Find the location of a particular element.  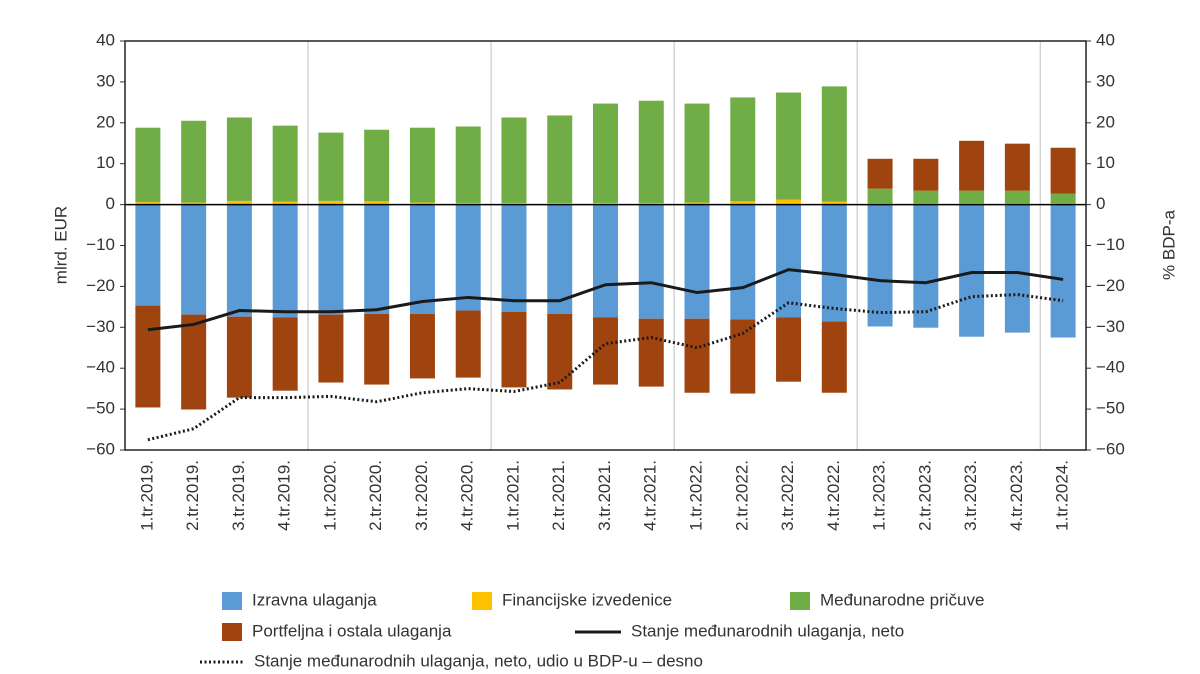

legend-label: Izravna ulaganja is located at coordinates (314, 599).